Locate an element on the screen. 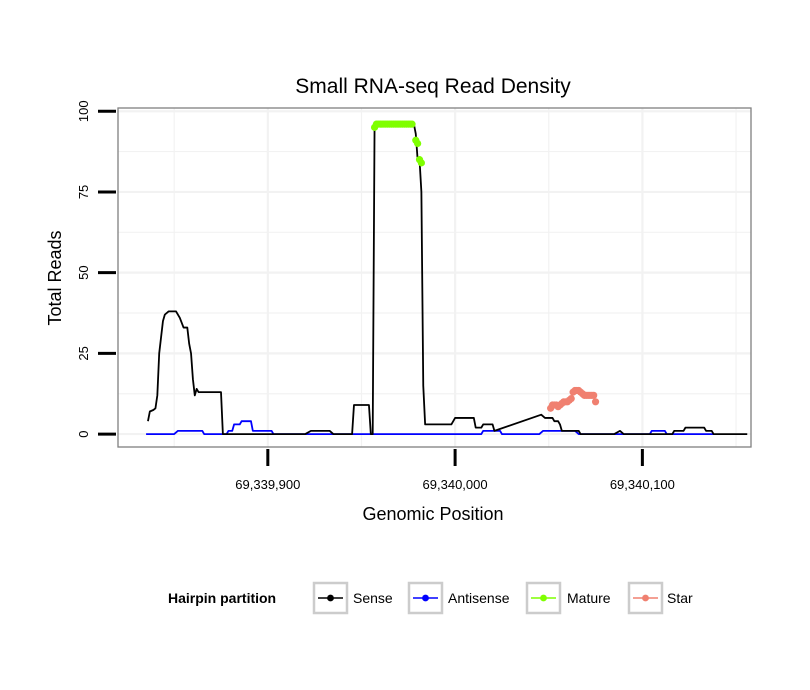 This screenshot has height=690, width=810. legend-item-mature: Mature is located at coordinates (568, 598).